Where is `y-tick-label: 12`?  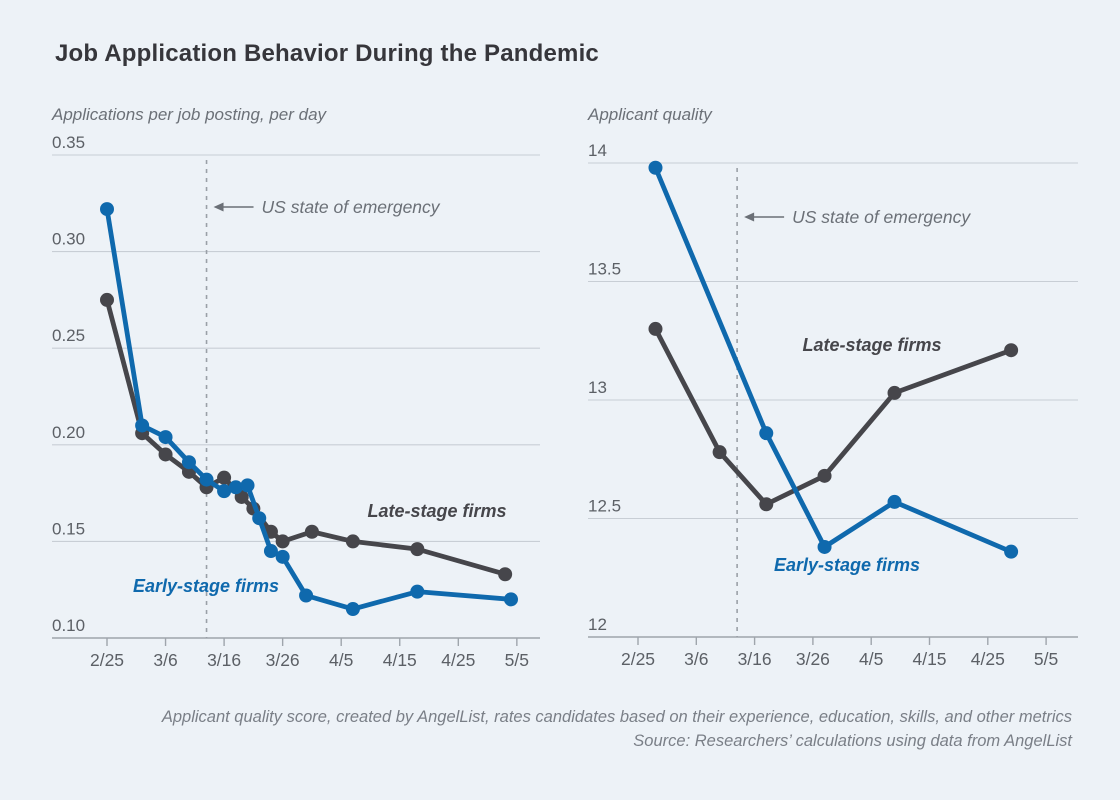 y-tick-label: 12 is located at coordinates (597, 624).